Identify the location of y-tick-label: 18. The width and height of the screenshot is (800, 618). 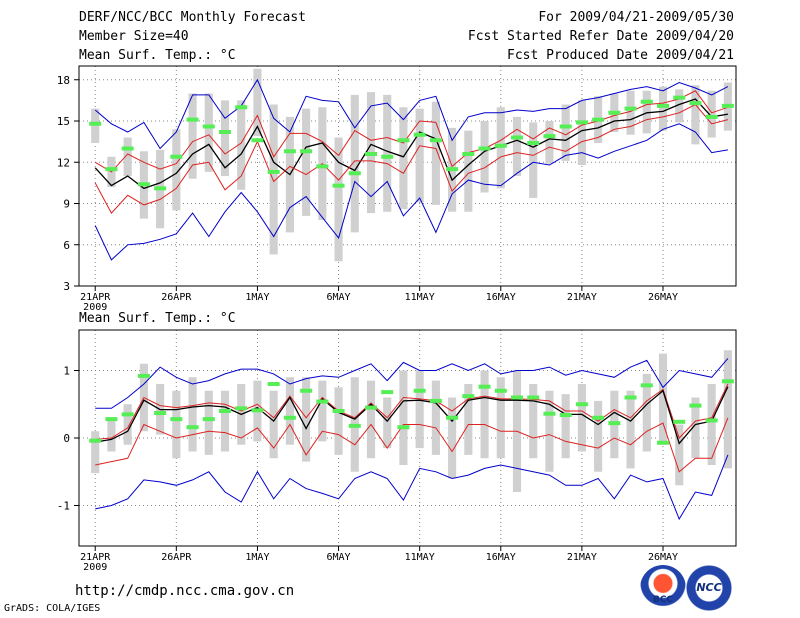
(63, 80).